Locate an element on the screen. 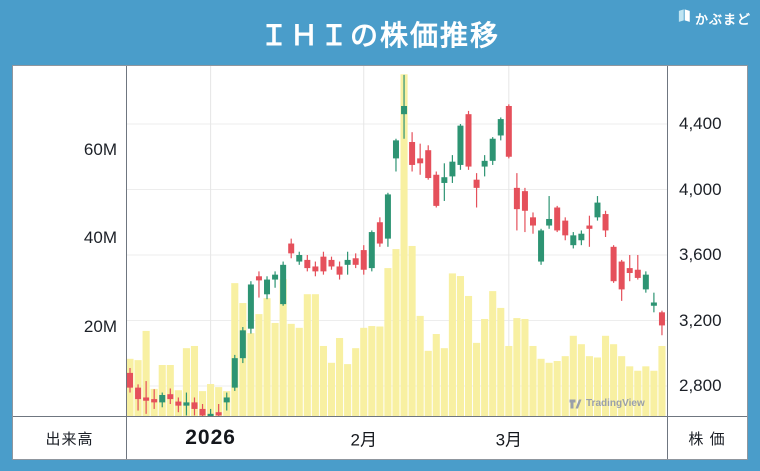  plot-right-border is located at coordinates (667, 262).